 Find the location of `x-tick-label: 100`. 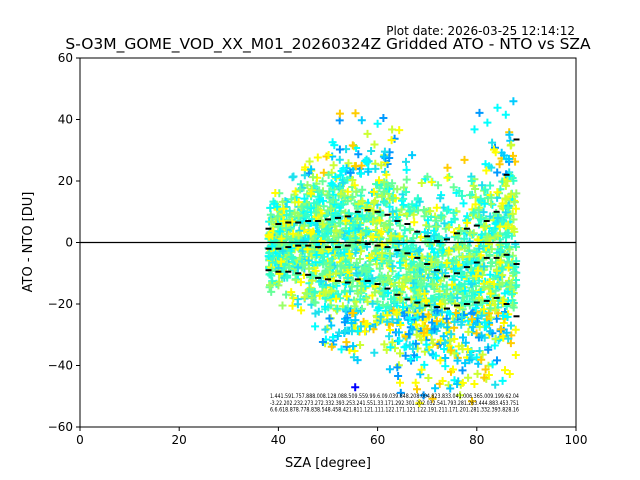

x-tick-label: 100 is located at coordinates (576, 440).